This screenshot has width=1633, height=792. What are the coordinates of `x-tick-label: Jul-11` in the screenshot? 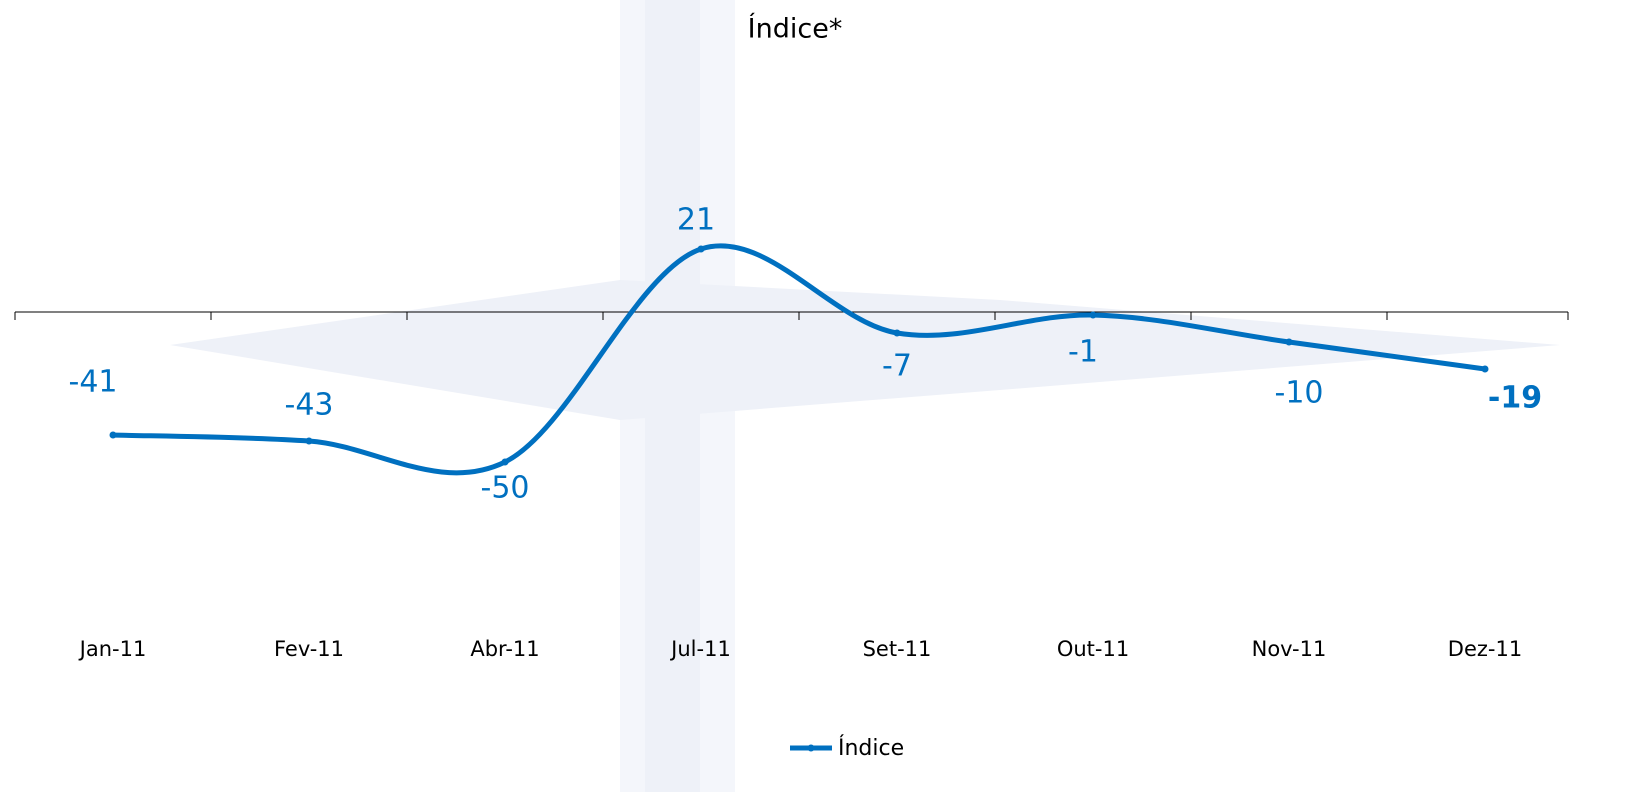 It's located at (700, 649).